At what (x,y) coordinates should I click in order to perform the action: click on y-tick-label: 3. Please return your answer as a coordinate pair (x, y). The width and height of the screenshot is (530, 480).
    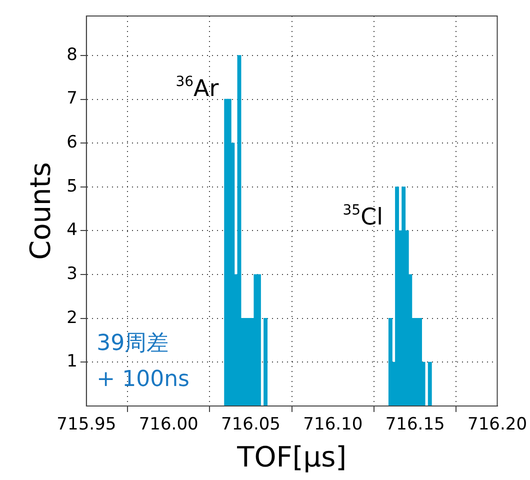
    Looking at the image, I should click on (72, 274).